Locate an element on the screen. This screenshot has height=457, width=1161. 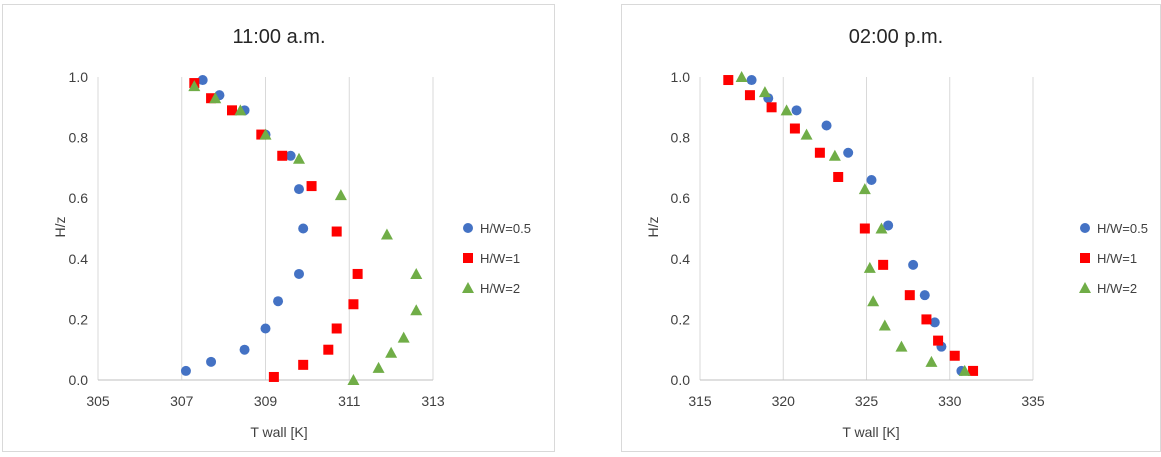
x-tick-label: 335 is located at coordinates (1033, 401).